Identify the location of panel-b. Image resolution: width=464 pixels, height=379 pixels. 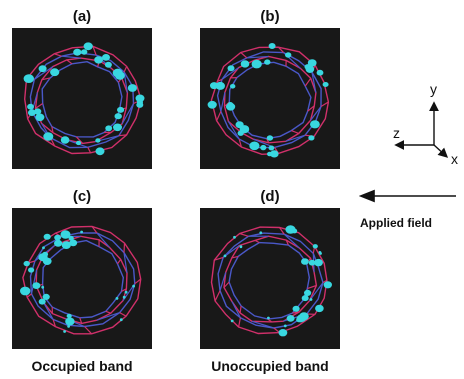
(270, 98).